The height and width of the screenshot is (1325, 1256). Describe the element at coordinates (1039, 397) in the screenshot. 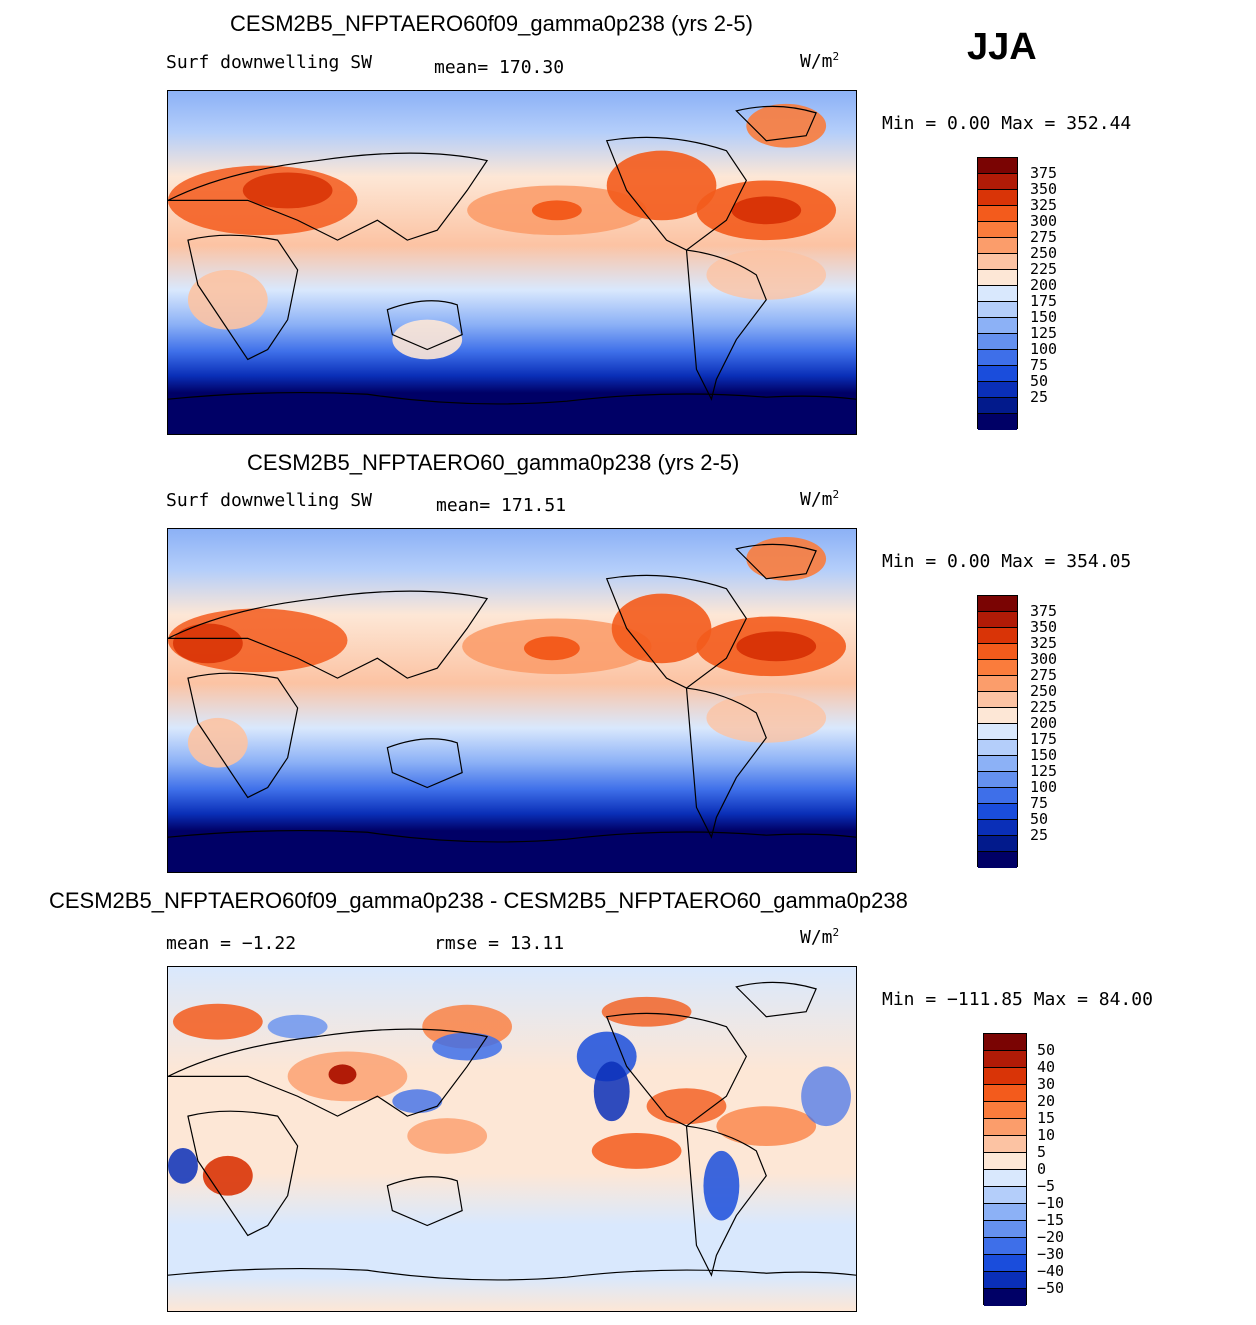

I see `colorbar-label: 25` at that location.